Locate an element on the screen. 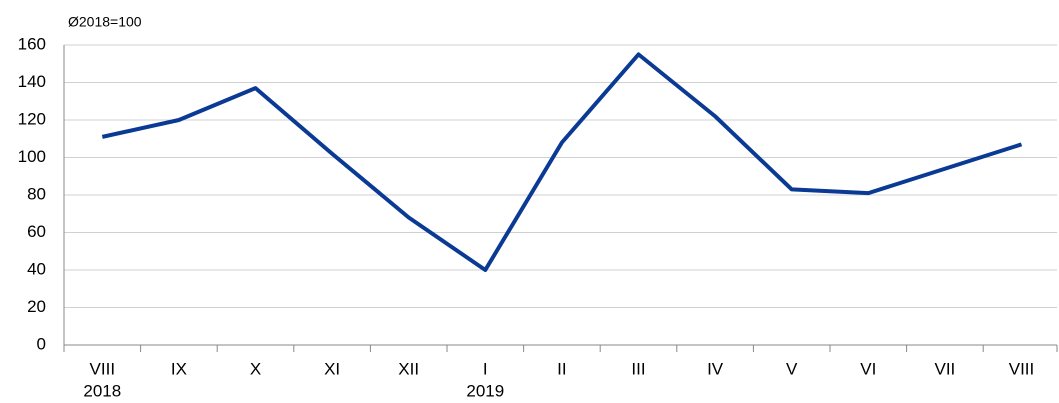 The height and width of the screenshot is (403, 1059). x-year-label: 2019 is located at coordinates (485, 390).